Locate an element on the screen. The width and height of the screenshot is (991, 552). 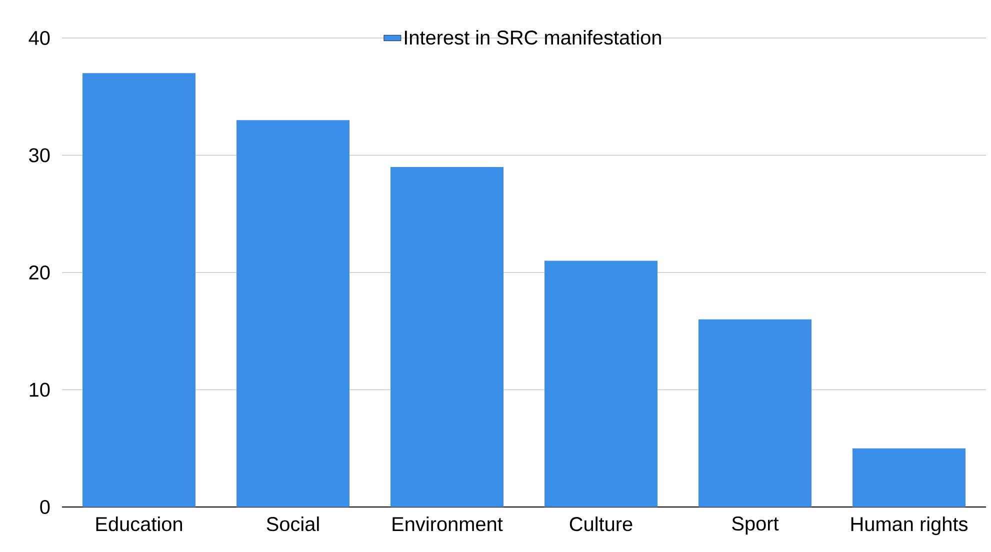
x-tick-label: Environment is located at coordinates (447, 524).